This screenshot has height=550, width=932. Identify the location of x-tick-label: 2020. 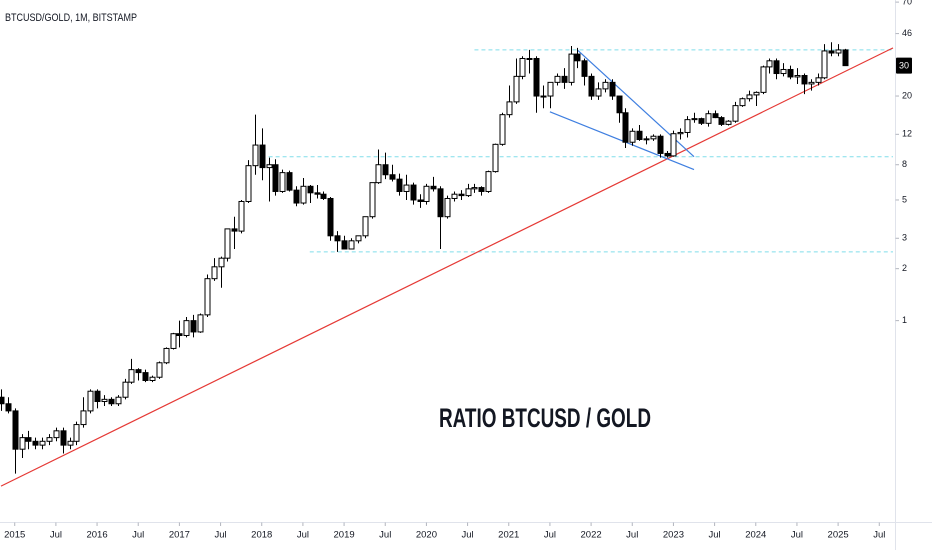
(426, 535).